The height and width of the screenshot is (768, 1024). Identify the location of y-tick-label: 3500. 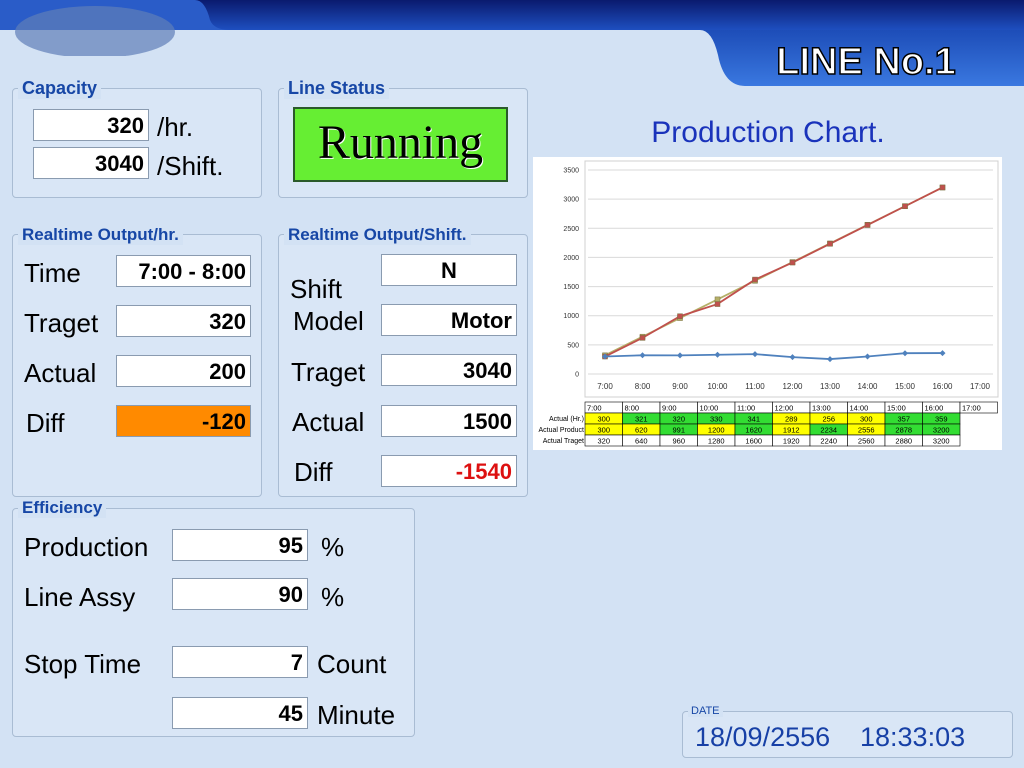
(571, 171).